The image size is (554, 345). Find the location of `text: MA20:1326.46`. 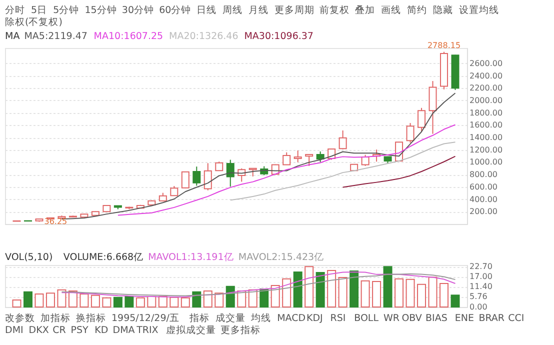

text: MA20:1326.46 is located at coordinates (203, 36).